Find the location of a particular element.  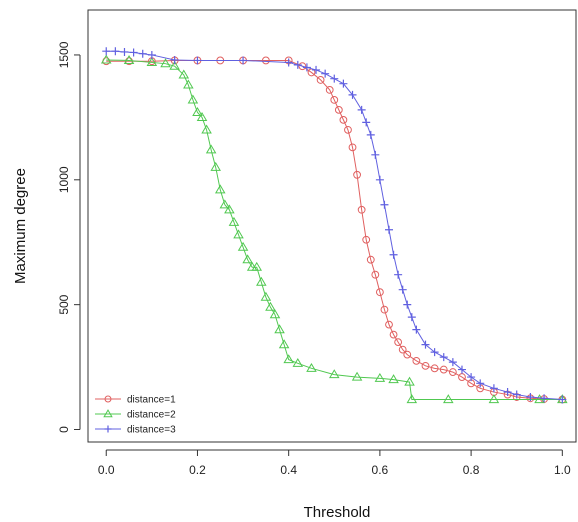

legend-item: distance=1 is located at coordinates (135, 400).